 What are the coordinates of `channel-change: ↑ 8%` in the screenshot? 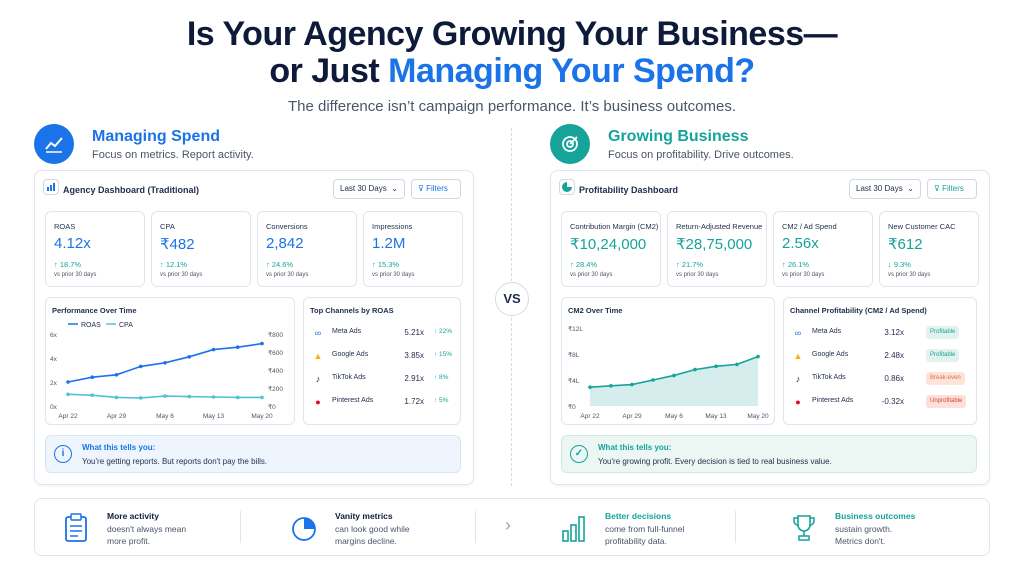 It's located at (441, 377).